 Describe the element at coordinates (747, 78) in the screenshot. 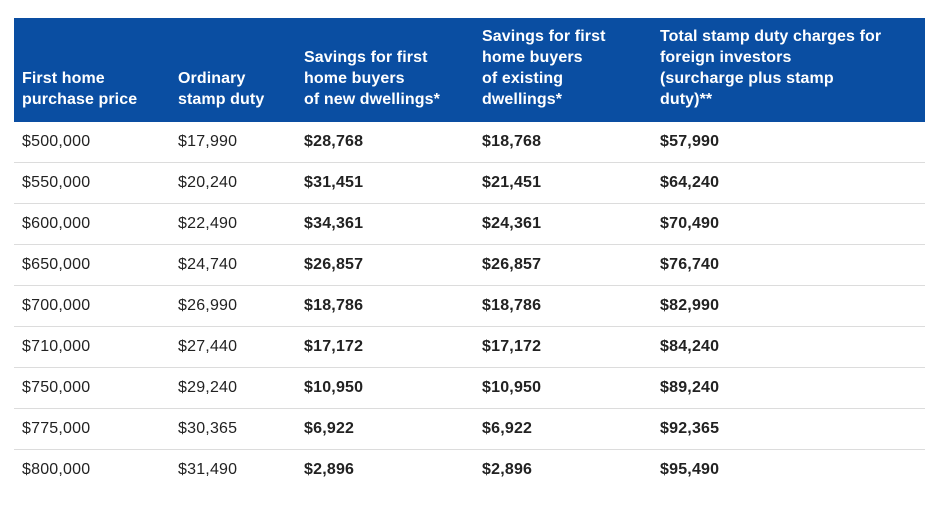

I see `header-line: (surcharge plus stamp` at that location.